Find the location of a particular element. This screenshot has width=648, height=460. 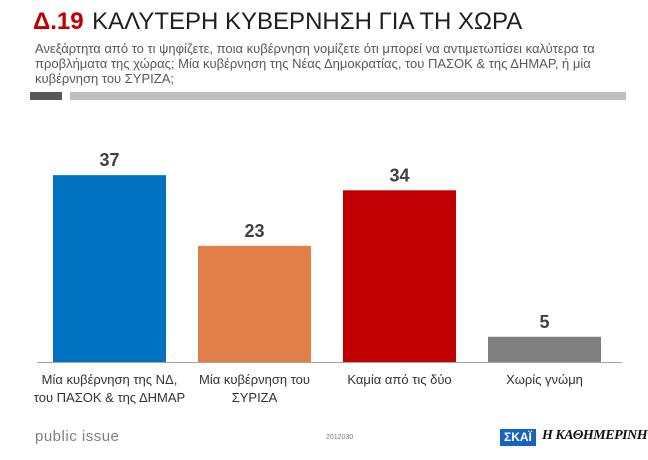

value-label-2: 23 is located at coordinates (254, 231).